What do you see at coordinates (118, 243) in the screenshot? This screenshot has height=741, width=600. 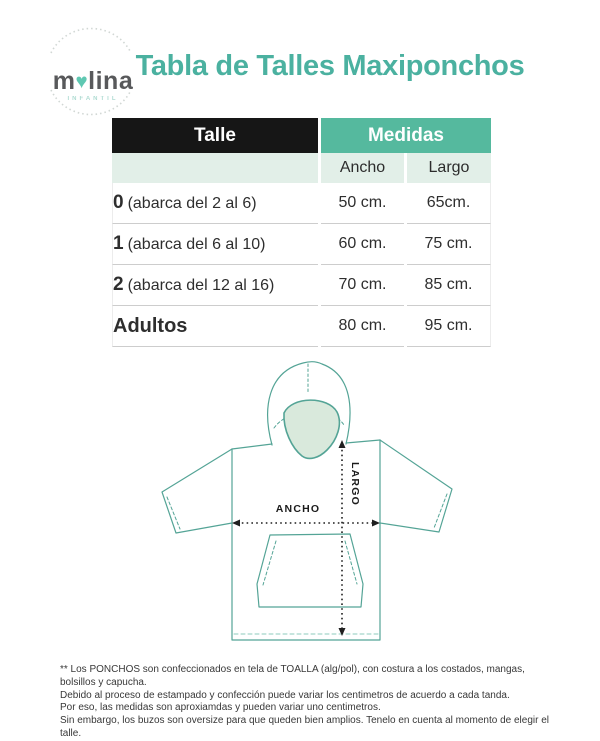 I see `size-label: 1` at bounding box center [118, 243].